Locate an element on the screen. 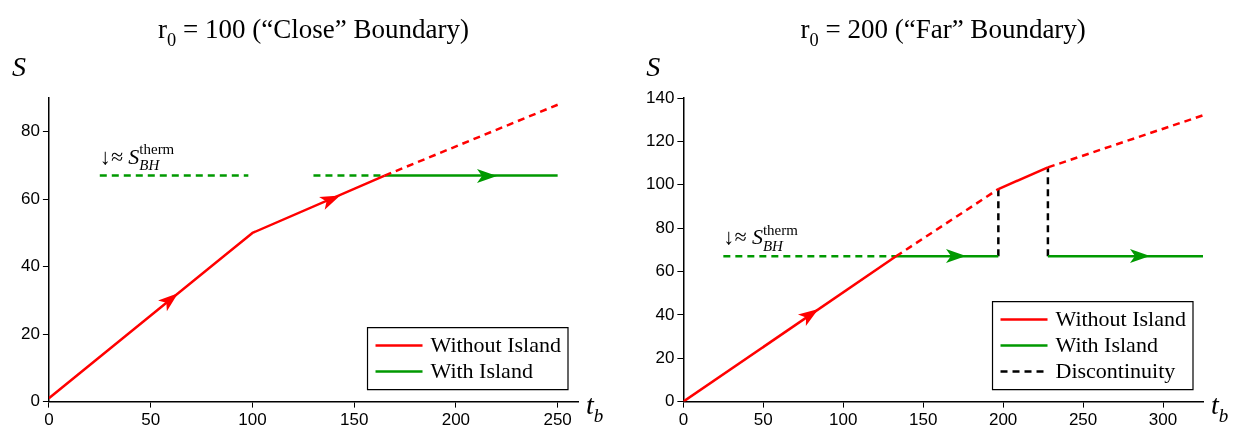 This screenshot has height=446, width=1256. y-tick-label: 140 is located at coordinates (660, 97).